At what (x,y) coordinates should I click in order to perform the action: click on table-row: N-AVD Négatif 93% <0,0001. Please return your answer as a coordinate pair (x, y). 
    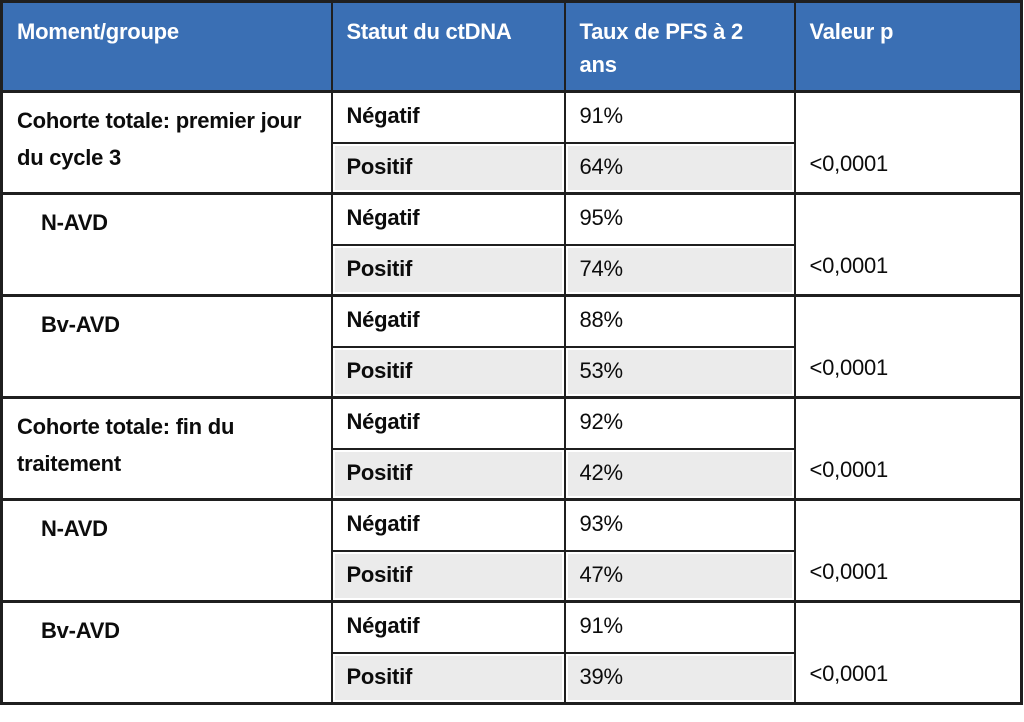
    Looking at the image, I should click on (511, 550).